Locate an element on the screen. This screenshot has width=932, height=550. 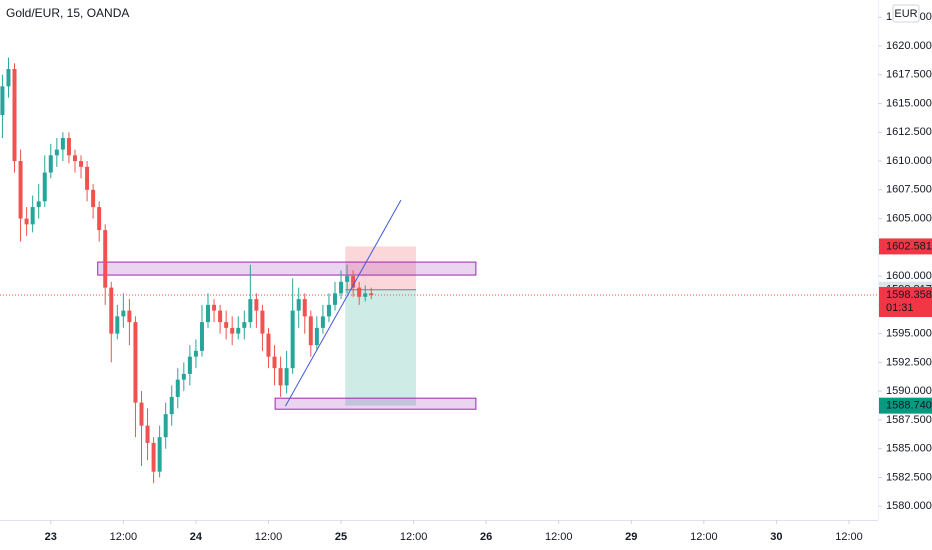
y-tick-label: 1610.000 is located at coordinates (909, 161).